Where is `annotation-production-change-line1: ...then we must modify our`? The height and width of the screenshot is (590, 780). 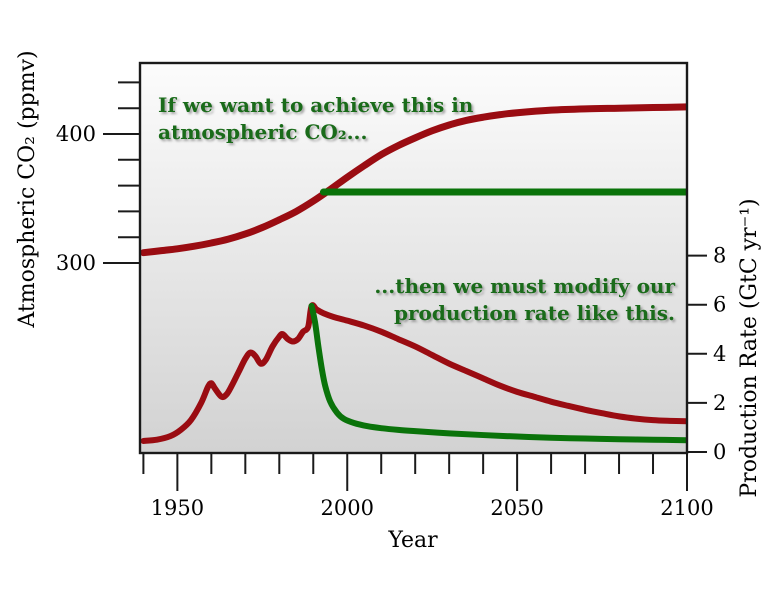 annotation-production-change-line1: ...then we must modify our is located at coordinates (524, 286).